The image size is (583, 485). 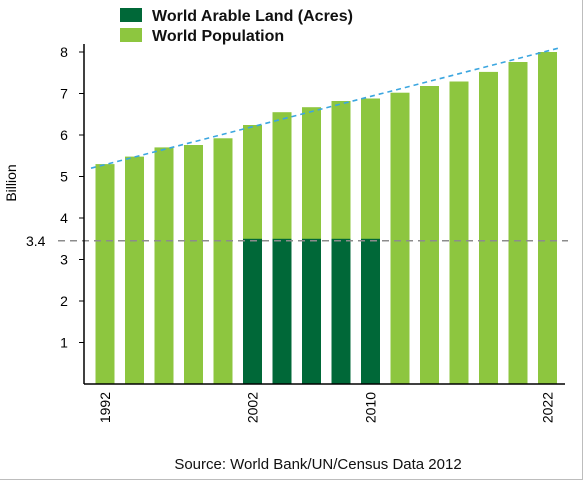 I want to click on reference-line-group: 3.4, so click(x=297, y=241).